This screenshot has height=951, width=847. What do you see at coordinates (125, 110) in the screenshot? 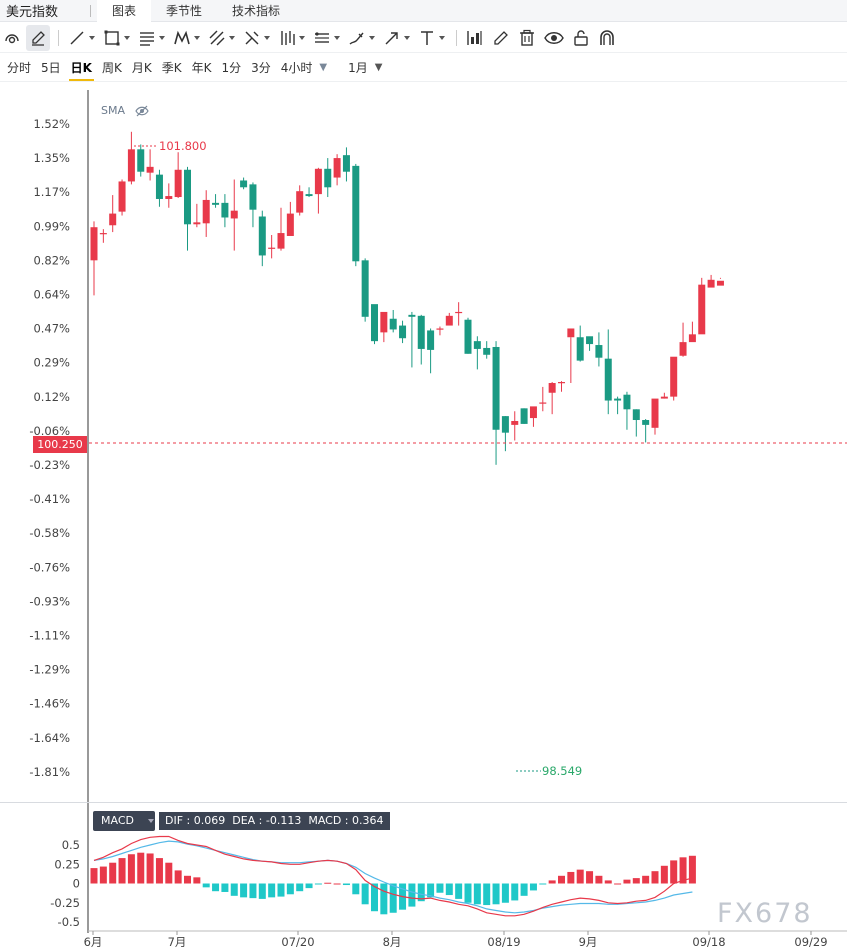
I see `sma-indicator-label: SMA` at bounding box center [125, 110].